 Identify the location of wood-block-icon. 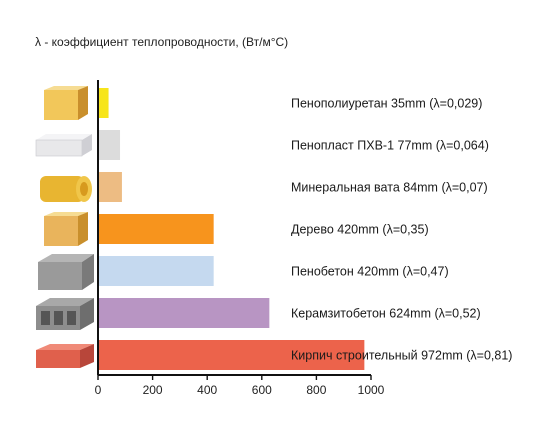
(66, 229).